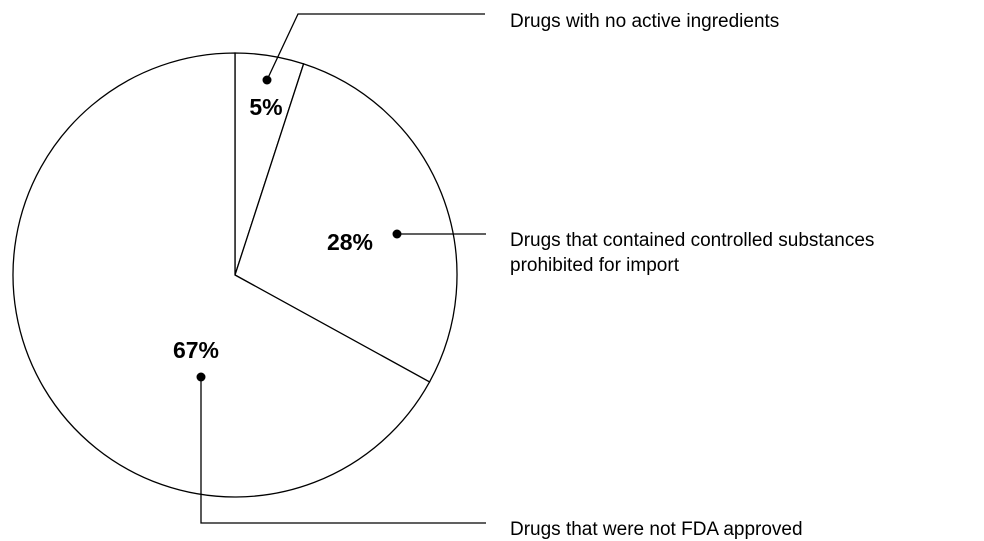 This screenshot has width=984, height=541. I want to click on slice-category-label: prohibited for import, so click(595, 265).